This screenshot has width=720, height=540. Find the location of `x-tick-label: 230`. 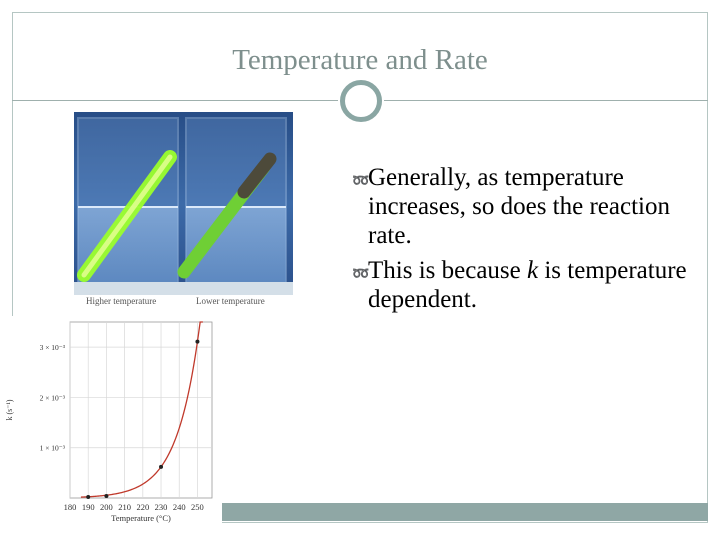

x-tick-label: 230 is located at coordinates (161, 507).